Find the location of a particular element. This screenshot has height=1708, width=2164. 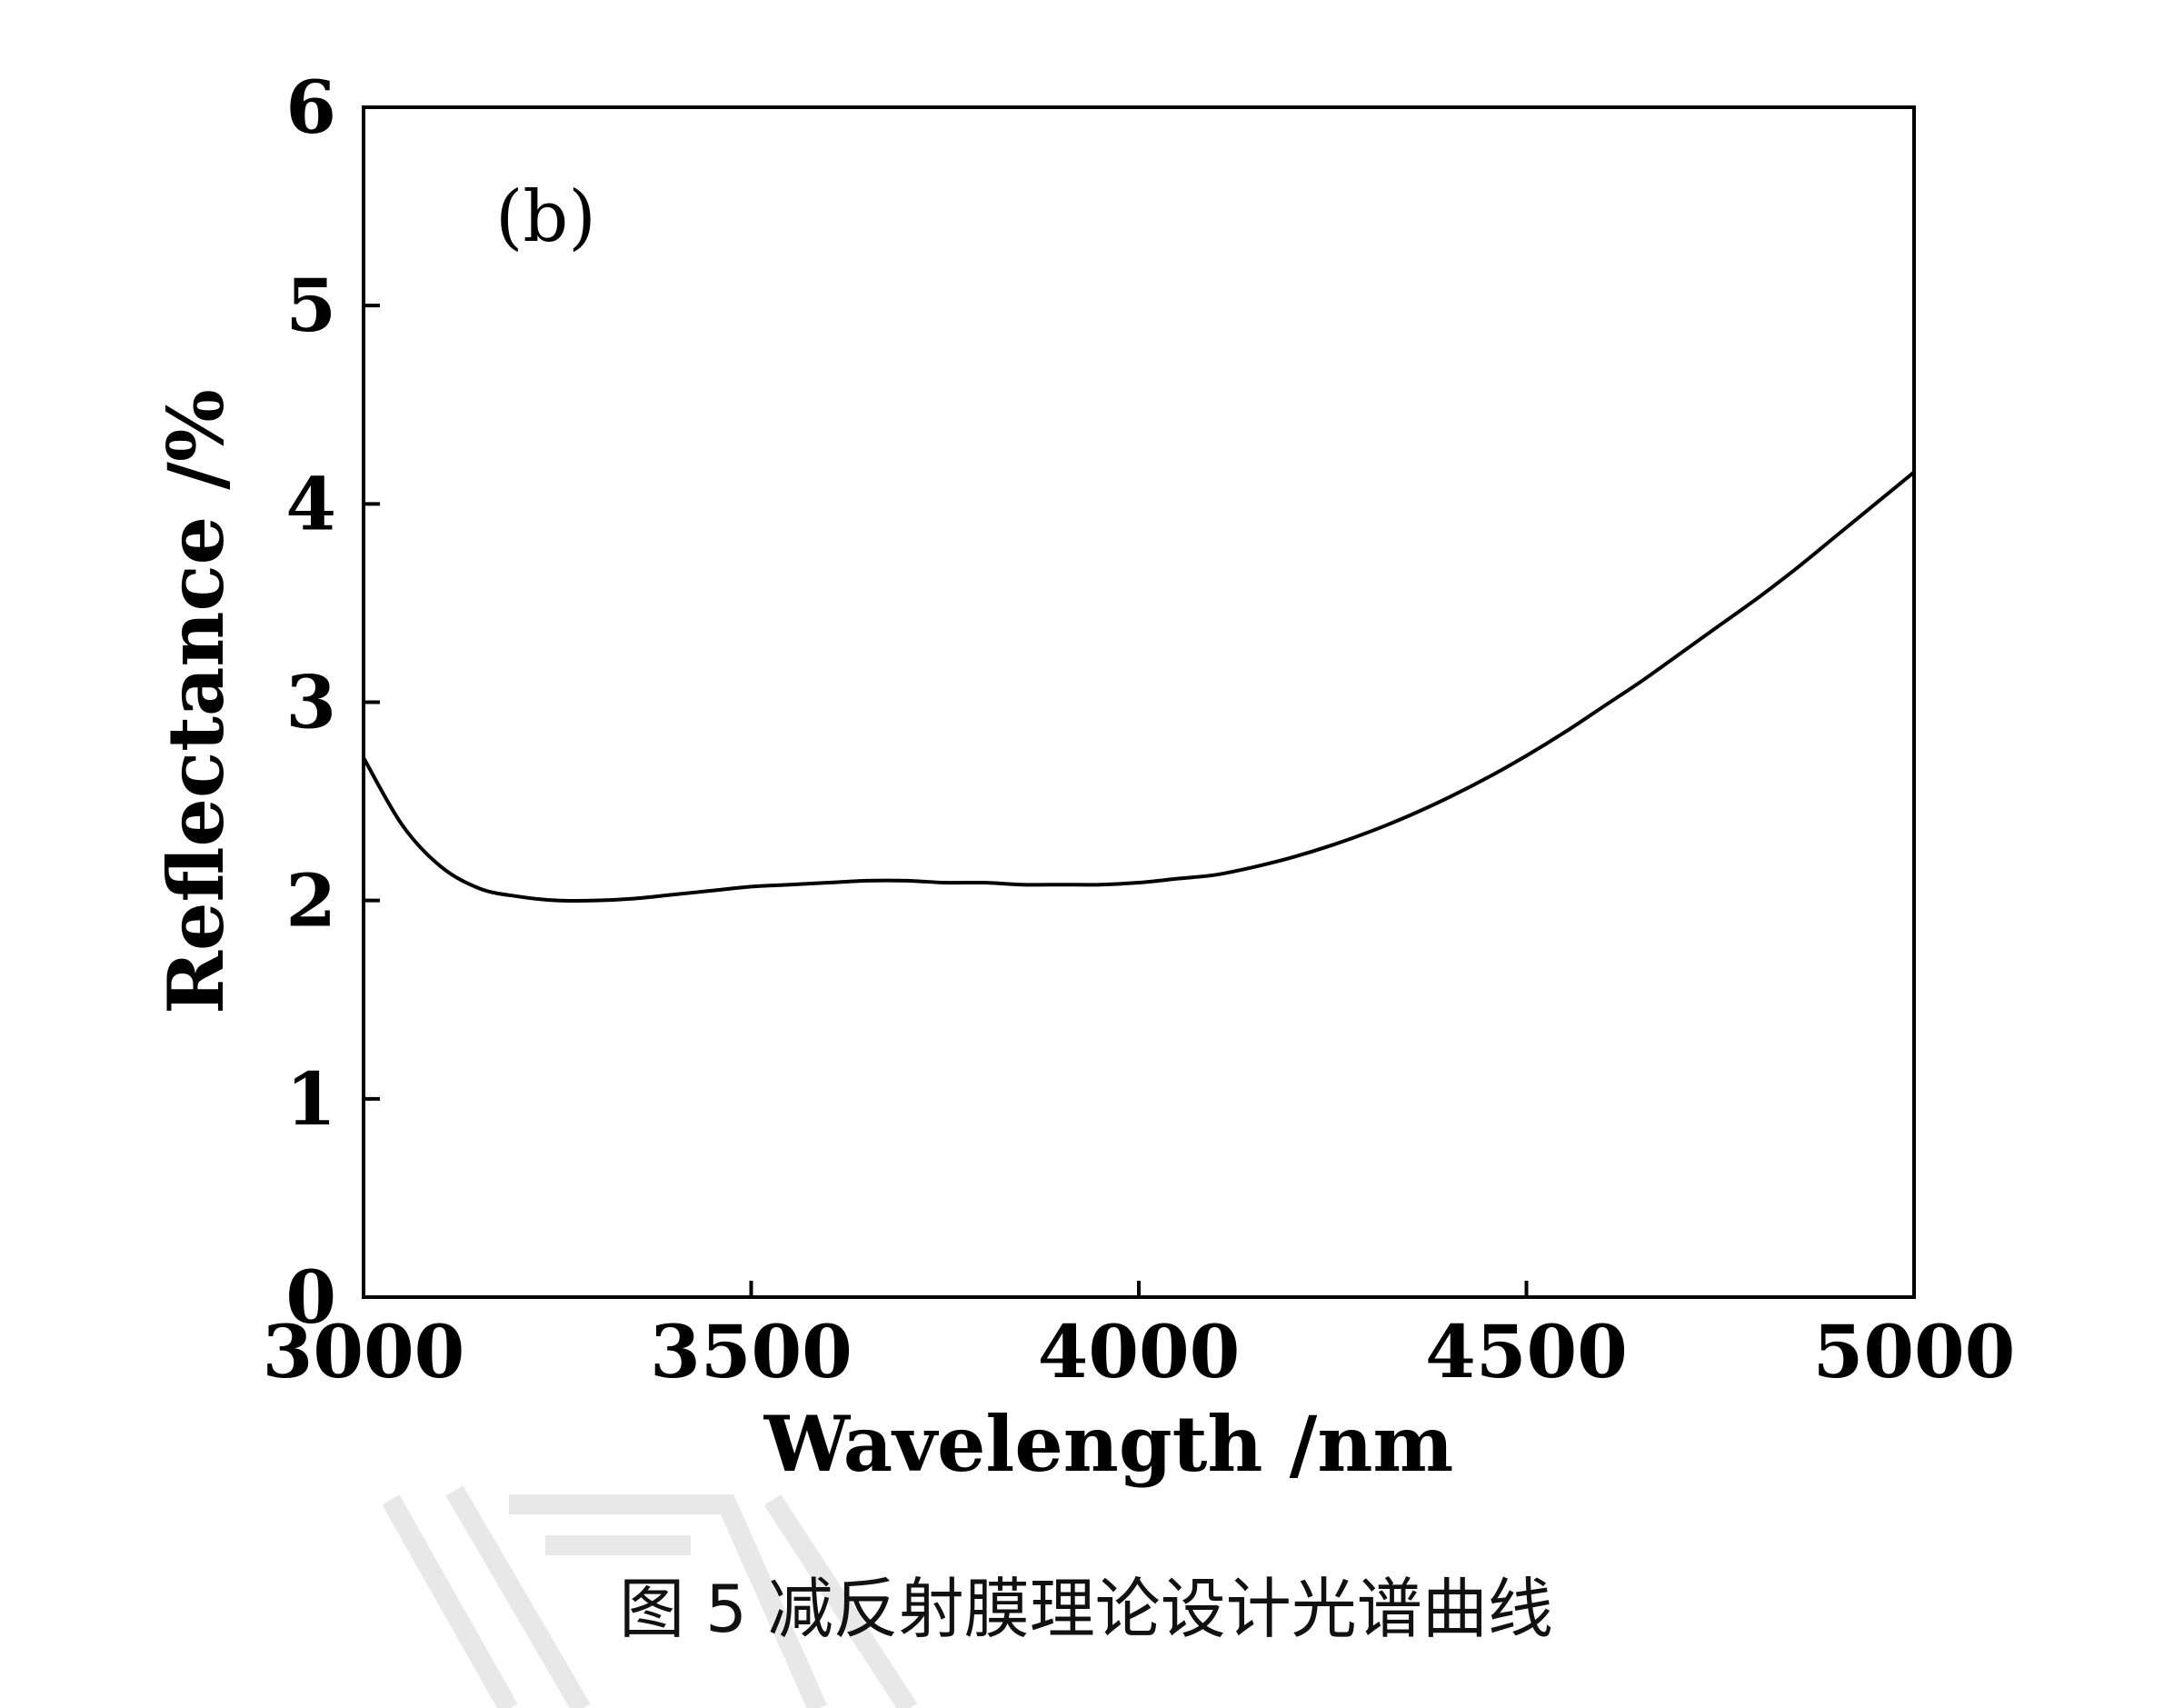

y-tick-label: 3 is located at coordinates (310, 702).